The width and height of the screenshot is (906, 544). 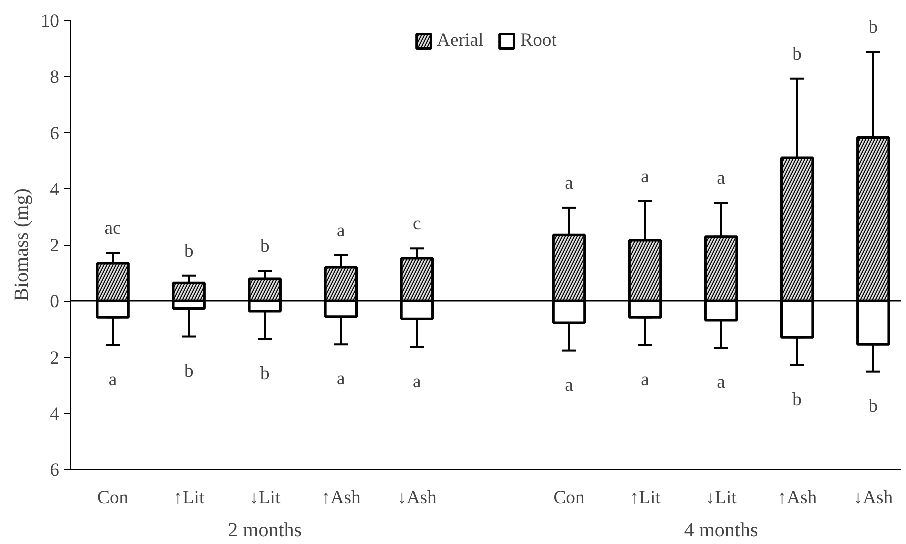 What do you see at coordinates (721, 531) in the screenshot?
I see `text: 4 months` at bounding box center [721, 531].